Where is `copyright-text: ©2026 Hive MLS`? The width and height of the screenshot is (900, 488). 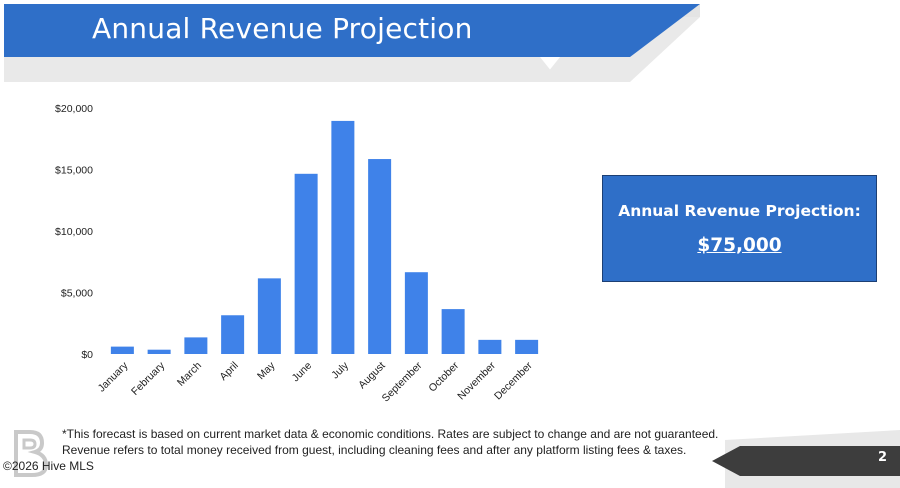 copyright-text: ©2026 Hive MLS is located at coordinates (48, 466).